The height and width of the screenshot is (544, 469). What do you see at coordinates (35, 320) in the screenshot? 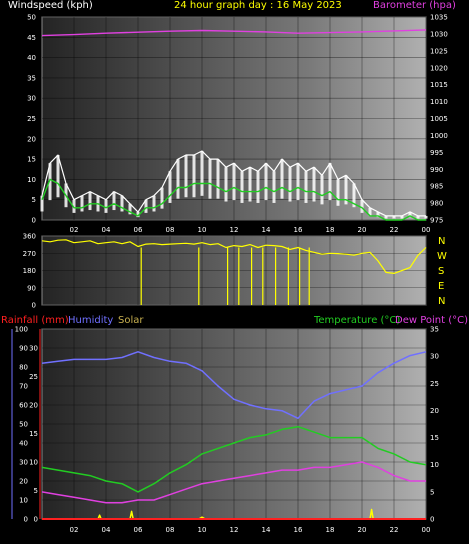
I see `rainfall-label: Rainfall (mm)` at bounding box center [35, 320].